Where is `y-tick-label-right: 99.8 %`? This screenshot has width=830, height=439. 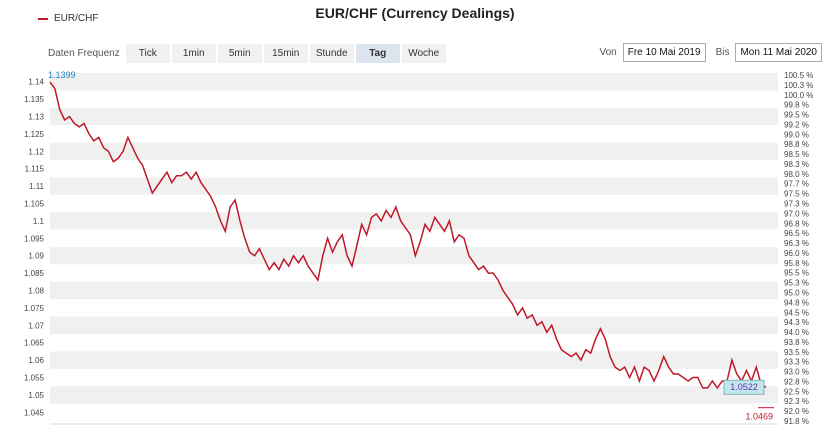
y-tick-label-right: 99.8 % is located at coordinates (796, 105).